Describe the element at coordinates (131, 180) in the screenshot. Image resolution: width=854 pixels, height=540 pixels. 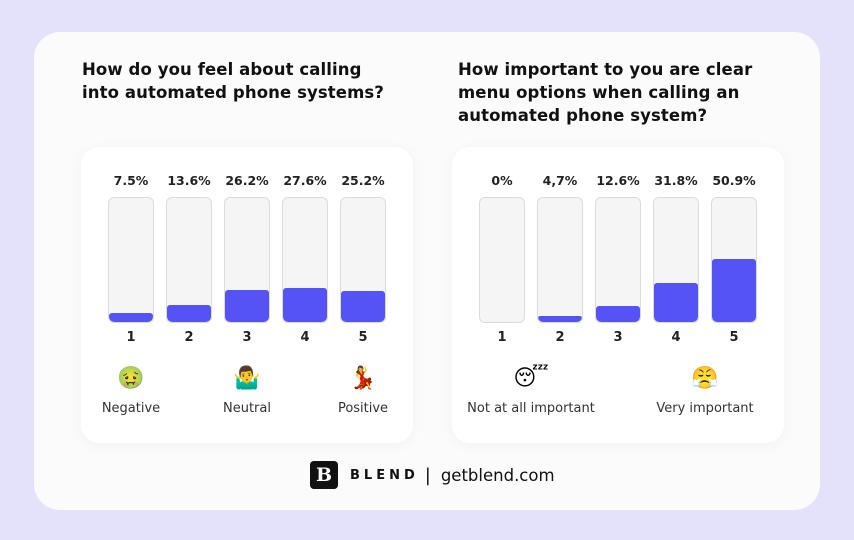
I see `data-label-1: 7.5%` at that location.